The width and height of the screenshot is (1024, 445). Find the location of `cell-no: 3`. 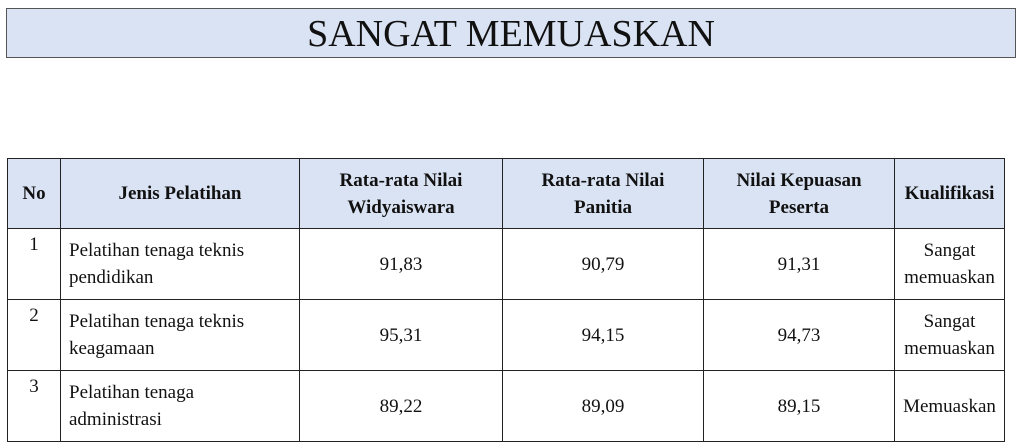

cell-no: 3 is located at coordinates (34, 406).